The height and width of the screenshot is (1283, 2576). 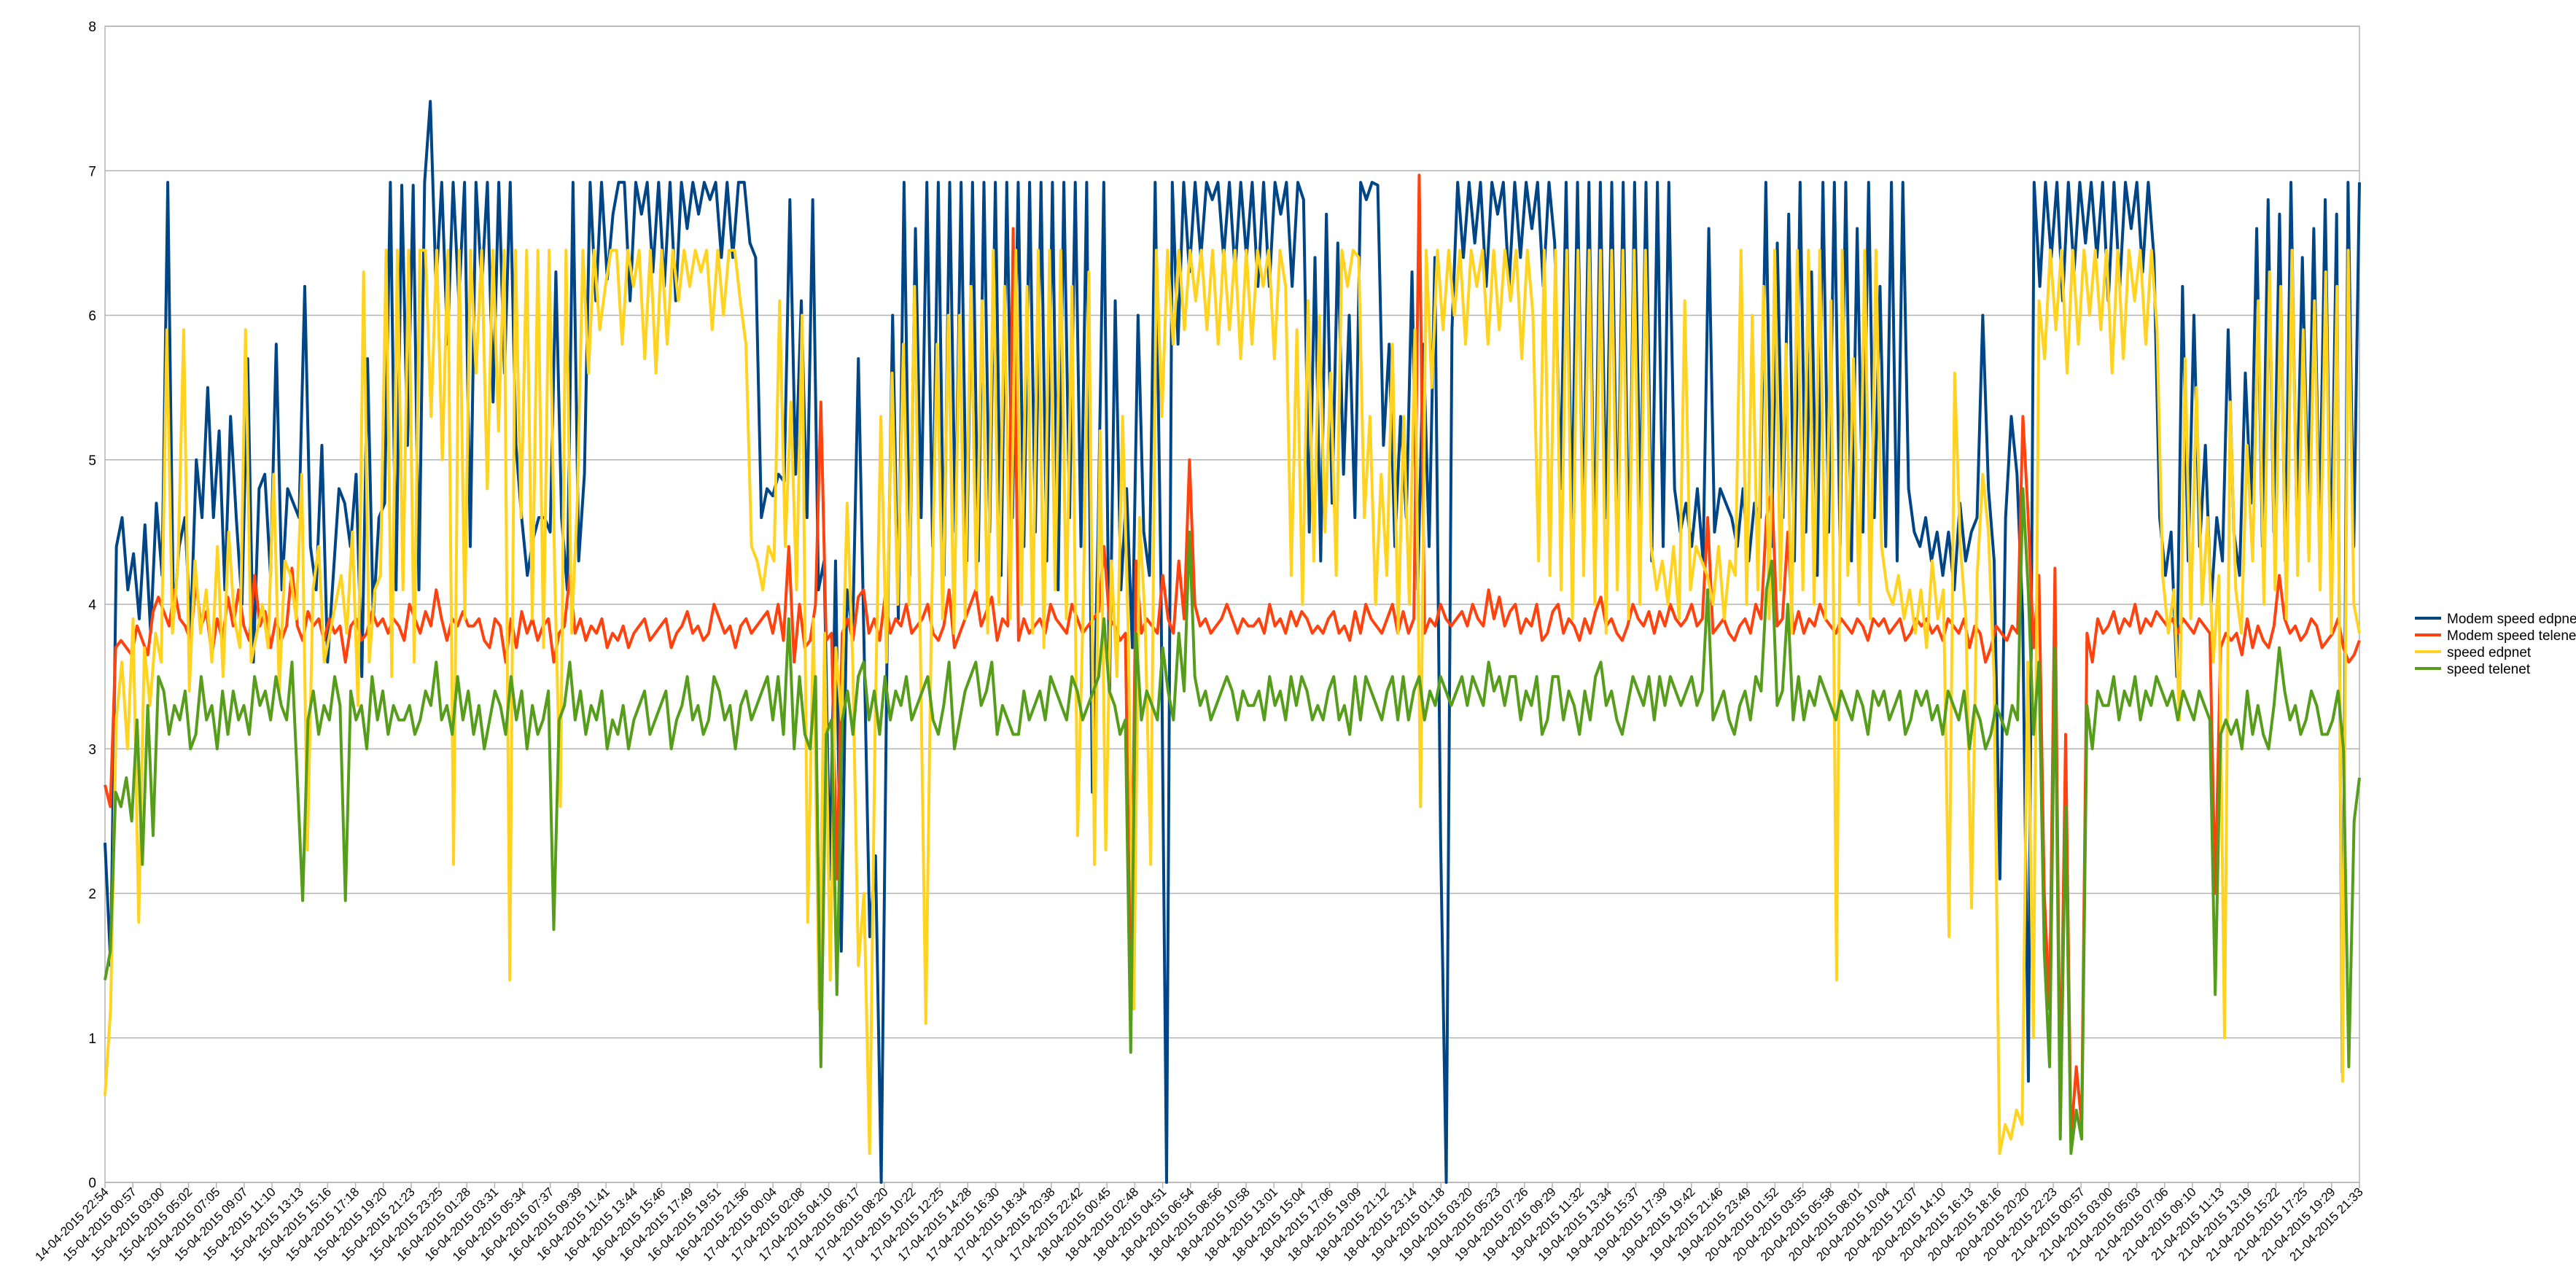 I want to click on y-tick-label: 0, so click(x=92, y=1183).